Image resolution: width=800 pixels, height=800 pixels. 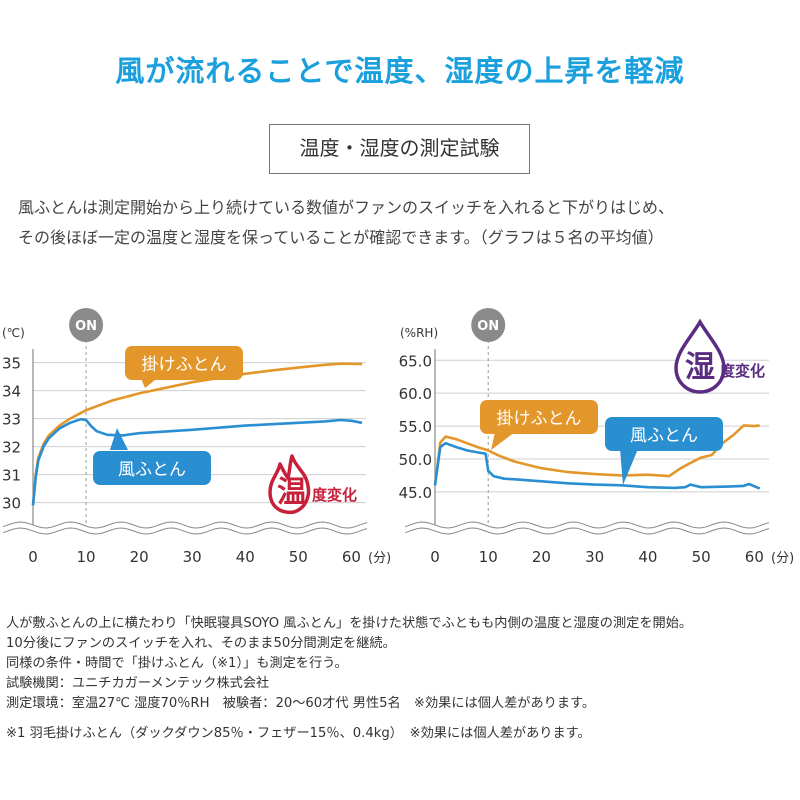 I want to click on y-tick-label: 50.0, so click(x=415, y=460).